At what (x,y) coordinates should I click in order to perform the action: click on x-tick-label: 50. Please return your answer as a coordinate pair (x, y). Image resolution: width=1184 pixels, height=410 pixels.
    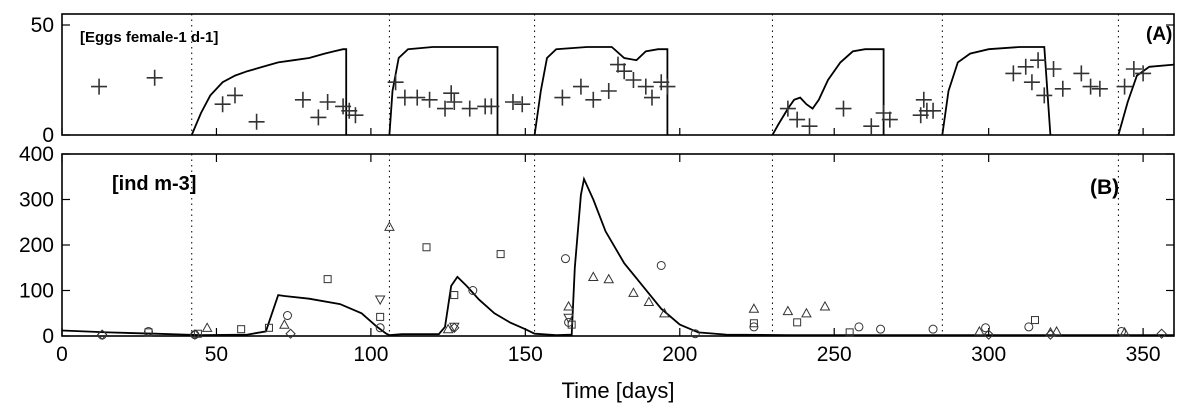
    Looking at the image, I should click on (216, 354).